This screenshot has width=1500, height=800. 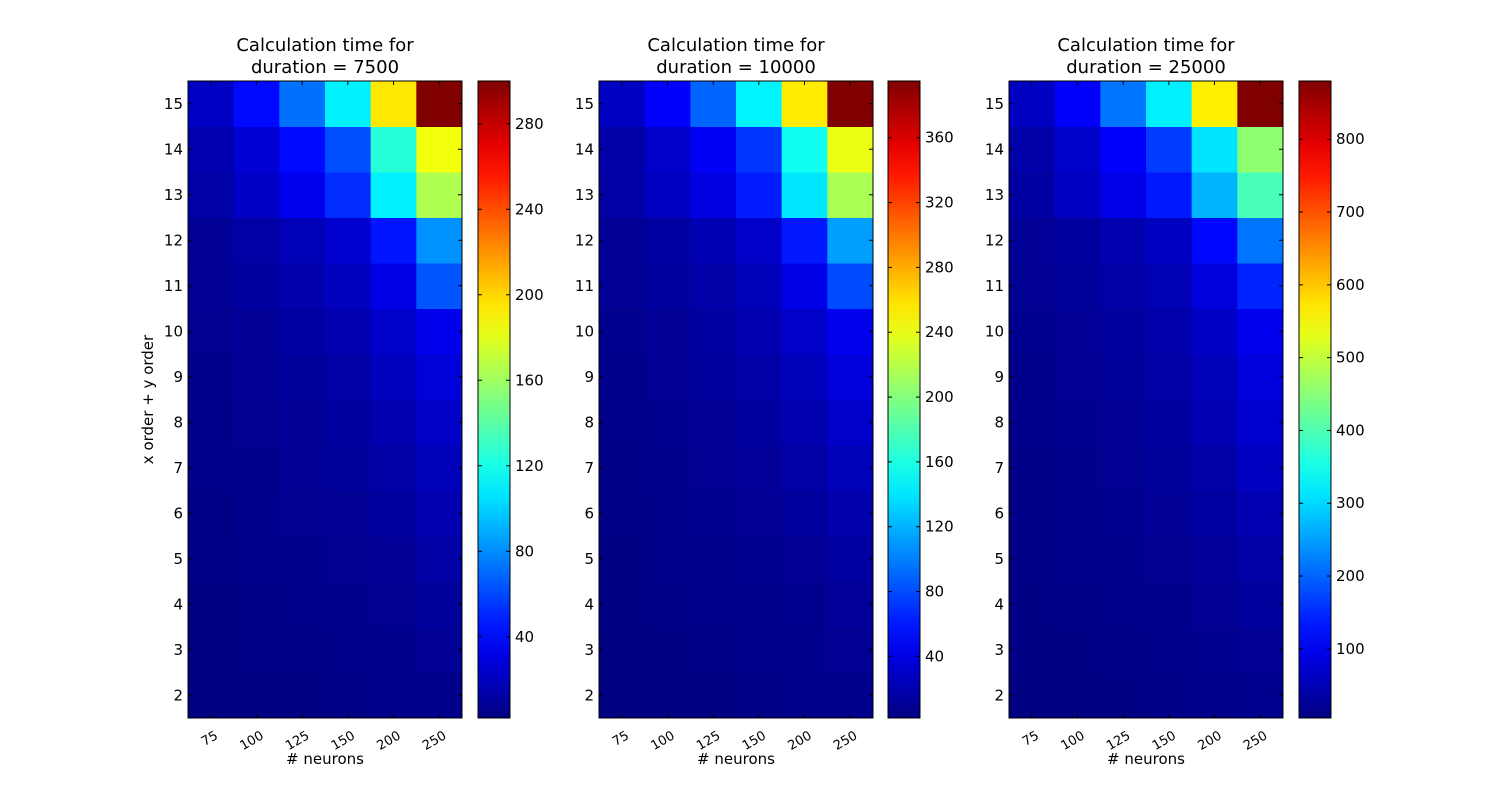 I want to click on y-tick-label: 11, so click(x=584, y=286).